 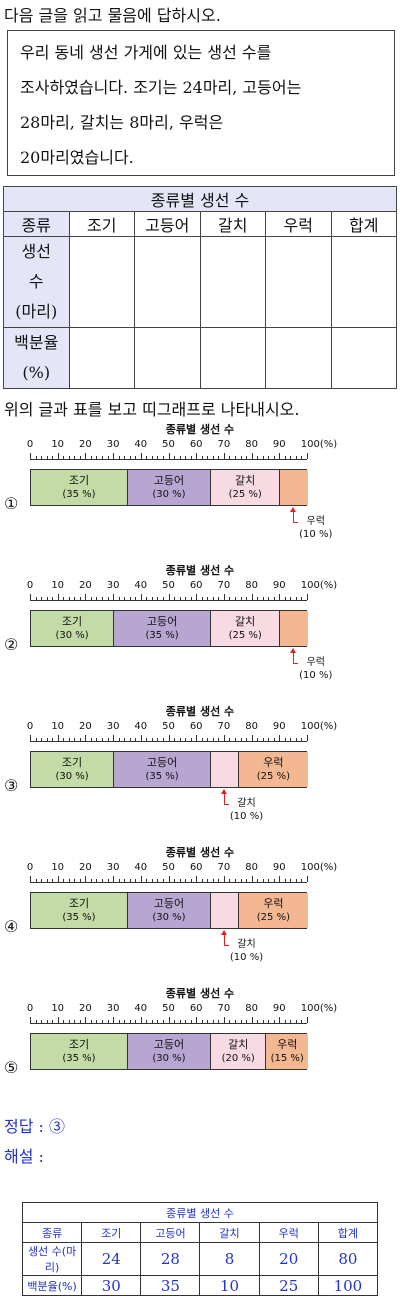 I want to click on segment-percent: (35 %), so click(x=162, y=635).